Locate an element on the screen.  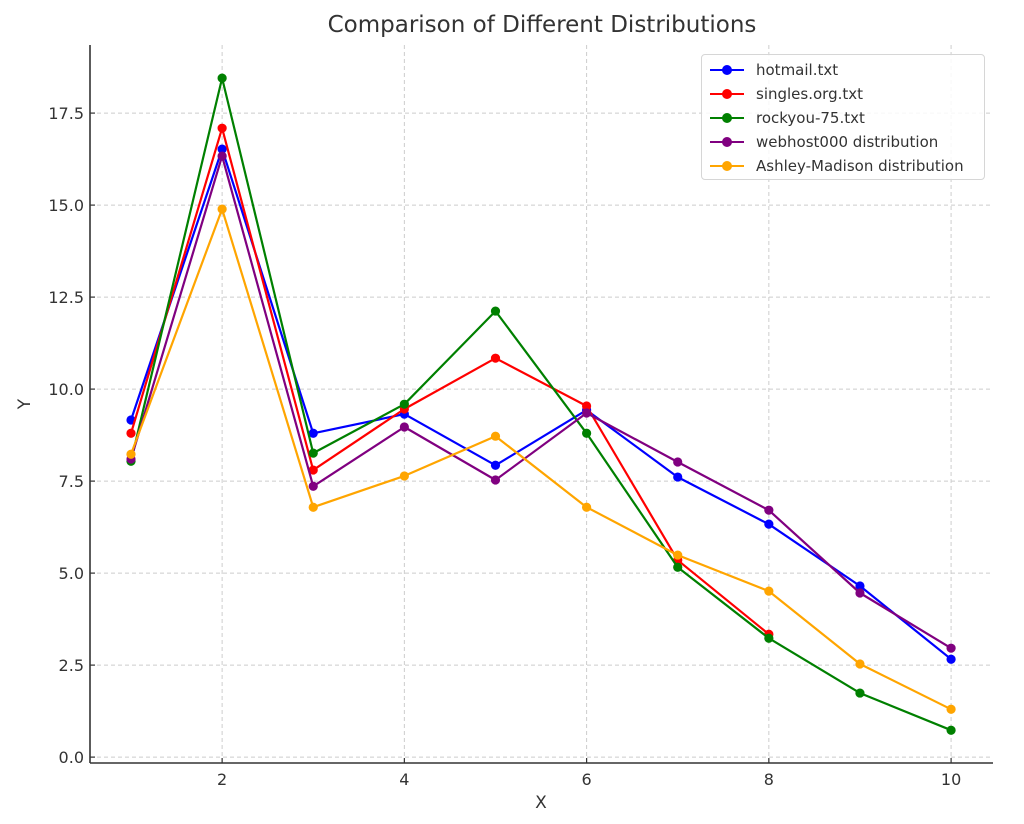
x-tick-label: 8 is located at coordinates (769, 779).